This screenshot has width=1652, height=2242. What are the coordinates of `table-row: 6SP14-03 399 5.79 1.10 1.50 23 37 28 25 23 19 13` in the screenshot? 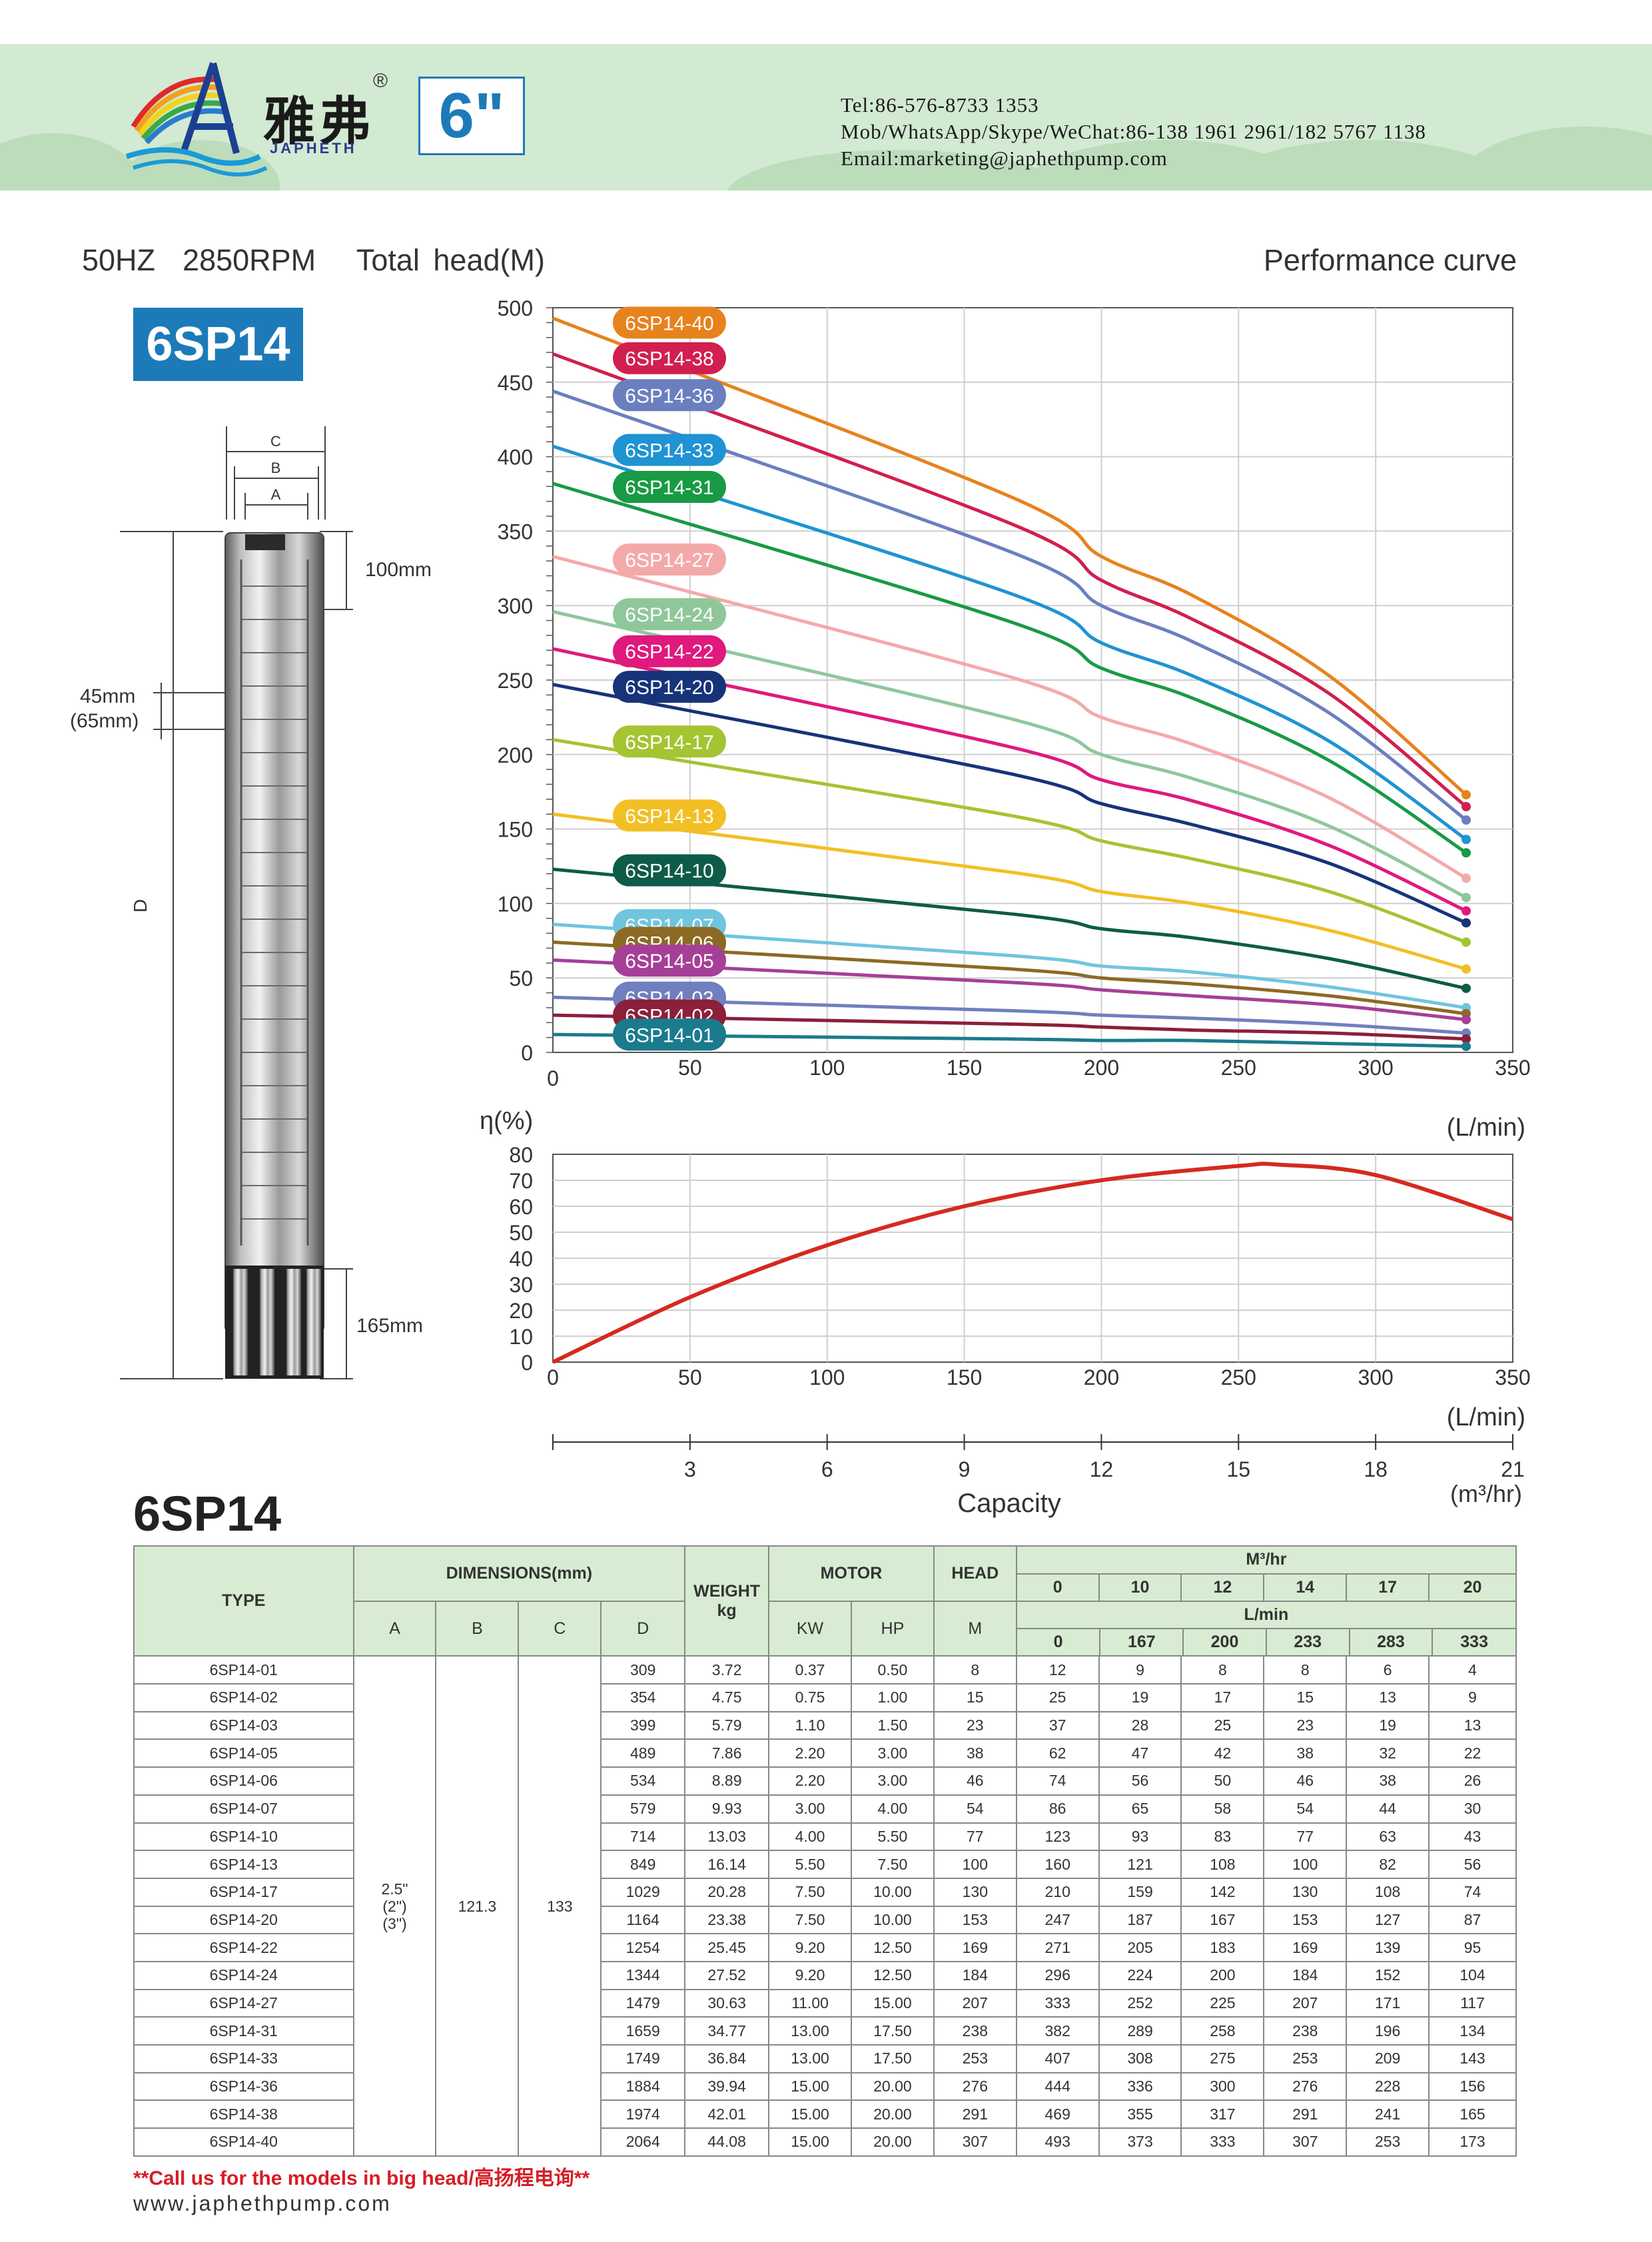 It's located at (825, 1725).